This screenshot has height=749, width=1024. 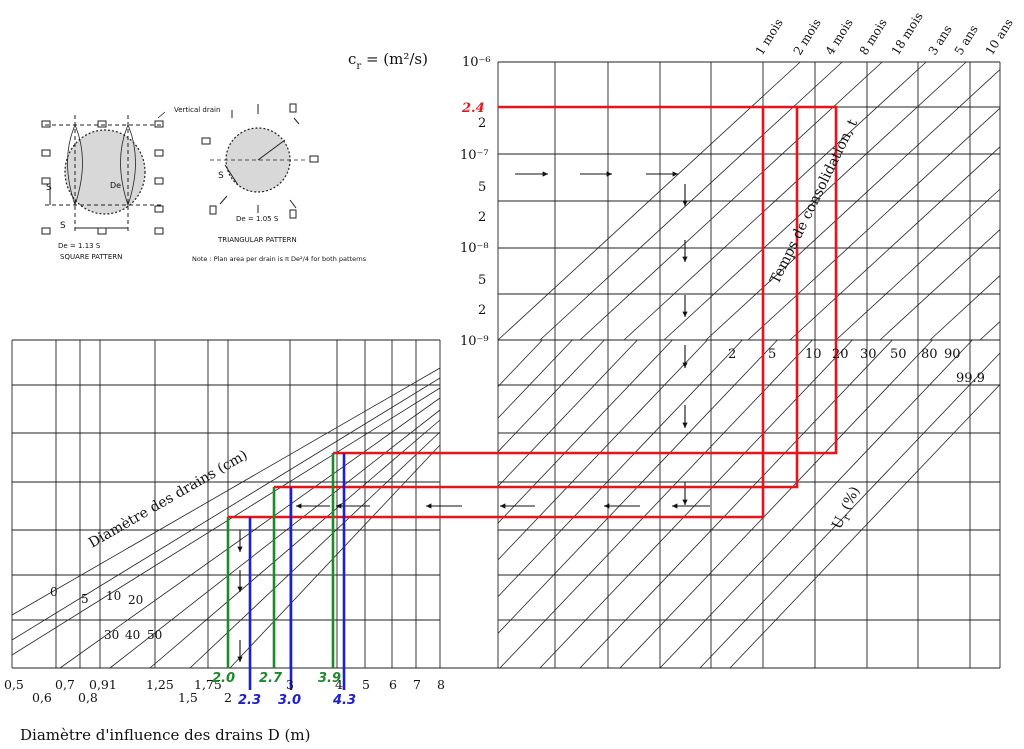 What do you see at coordinates (952, 354) in the screenshot?
I see `u-label-8: 90` at bounding box center [952, 354].